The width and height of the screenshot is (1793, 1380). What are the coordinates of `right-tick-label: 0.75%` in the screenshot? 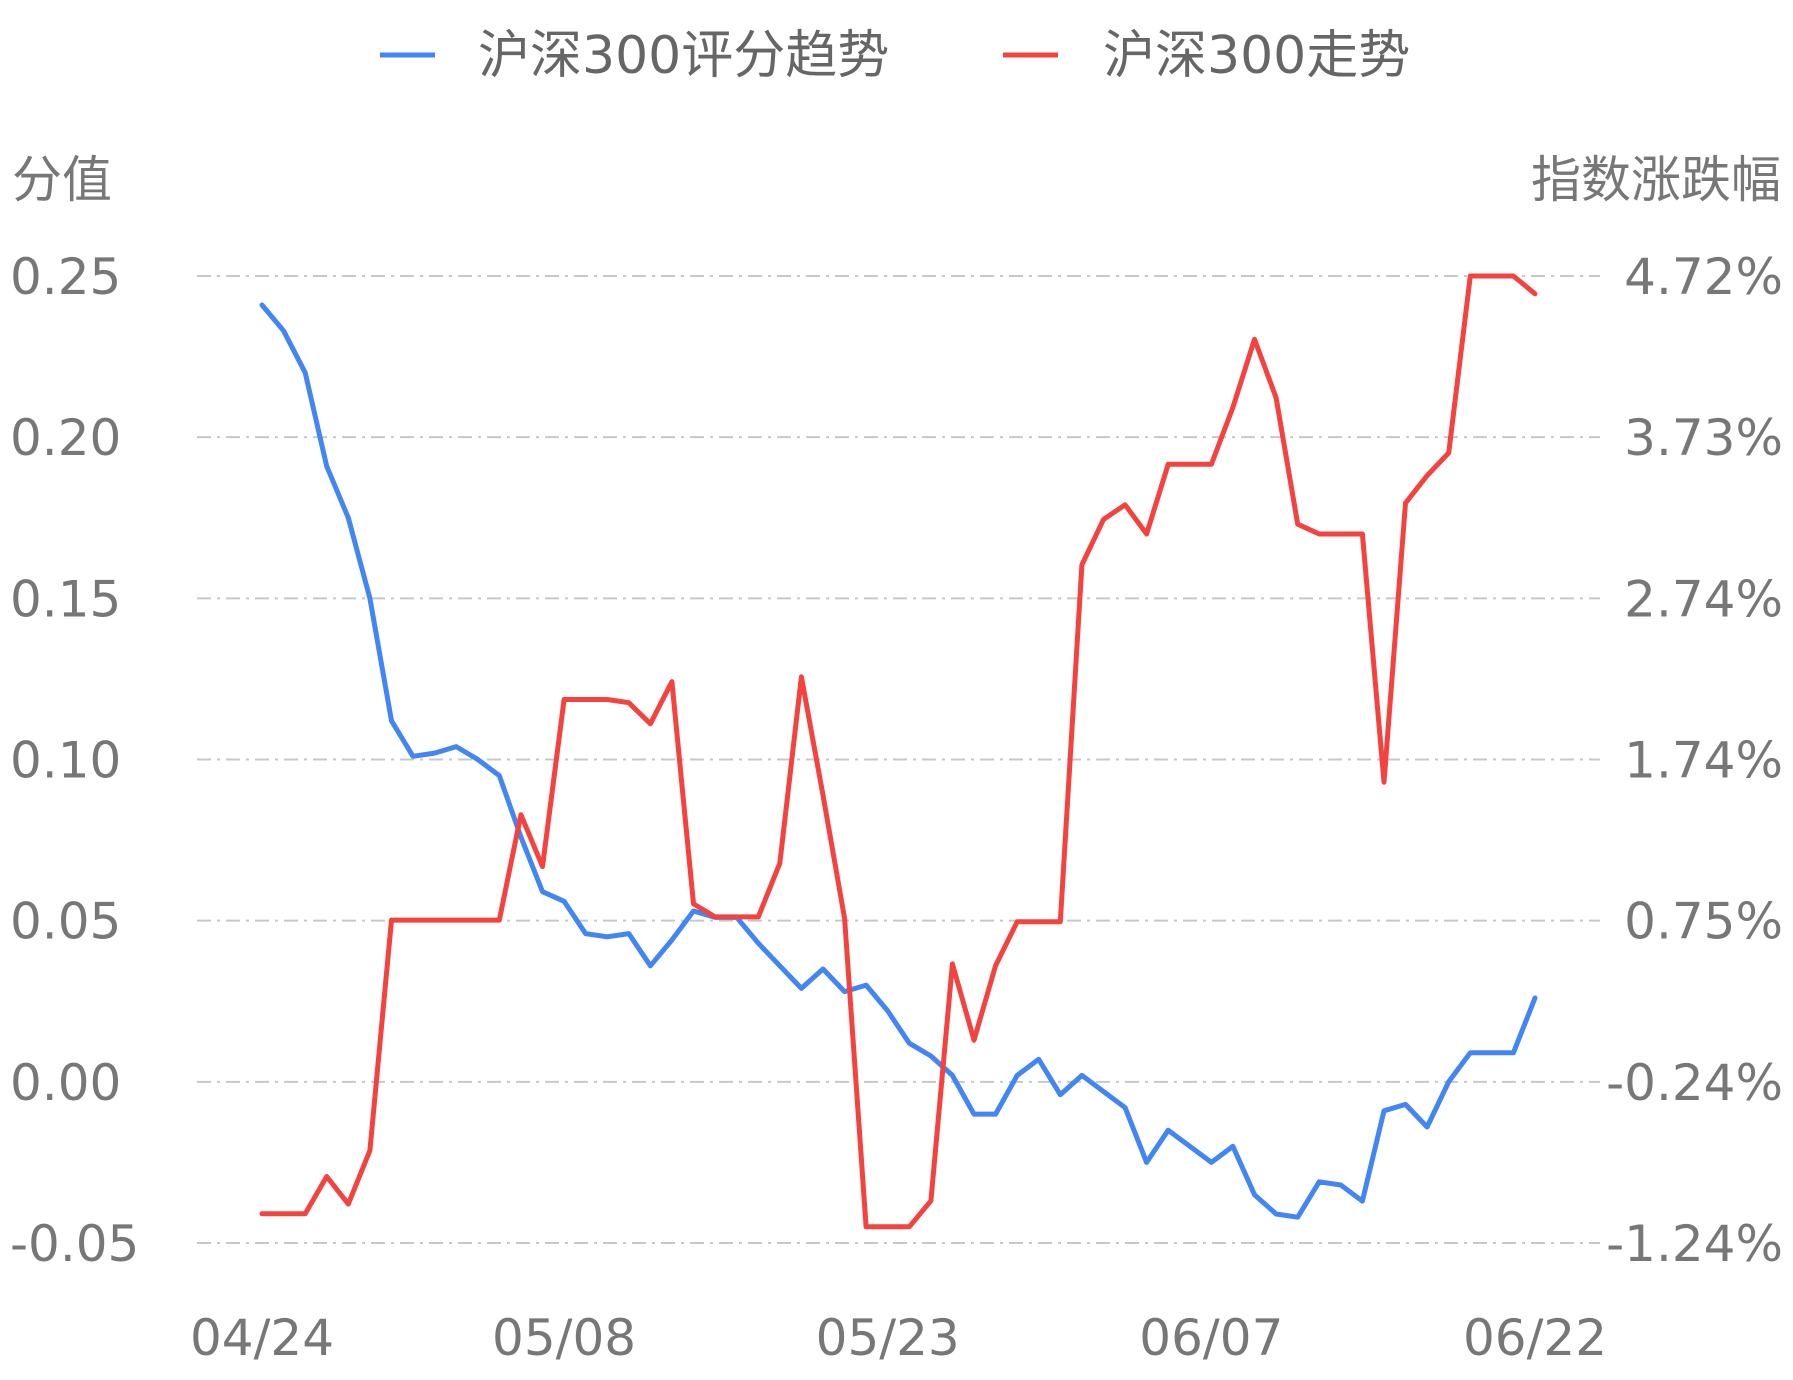 It's located at (1703, 922).